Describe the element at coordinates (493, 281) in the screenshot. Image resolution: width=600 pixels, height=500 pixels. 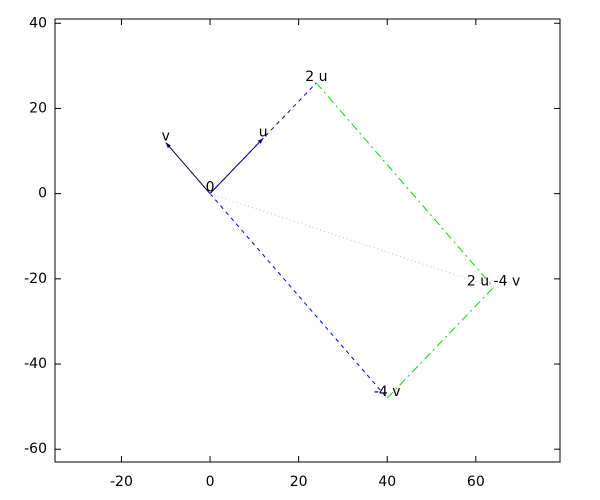
I see `point-label: 2 u -4 v` at that location.